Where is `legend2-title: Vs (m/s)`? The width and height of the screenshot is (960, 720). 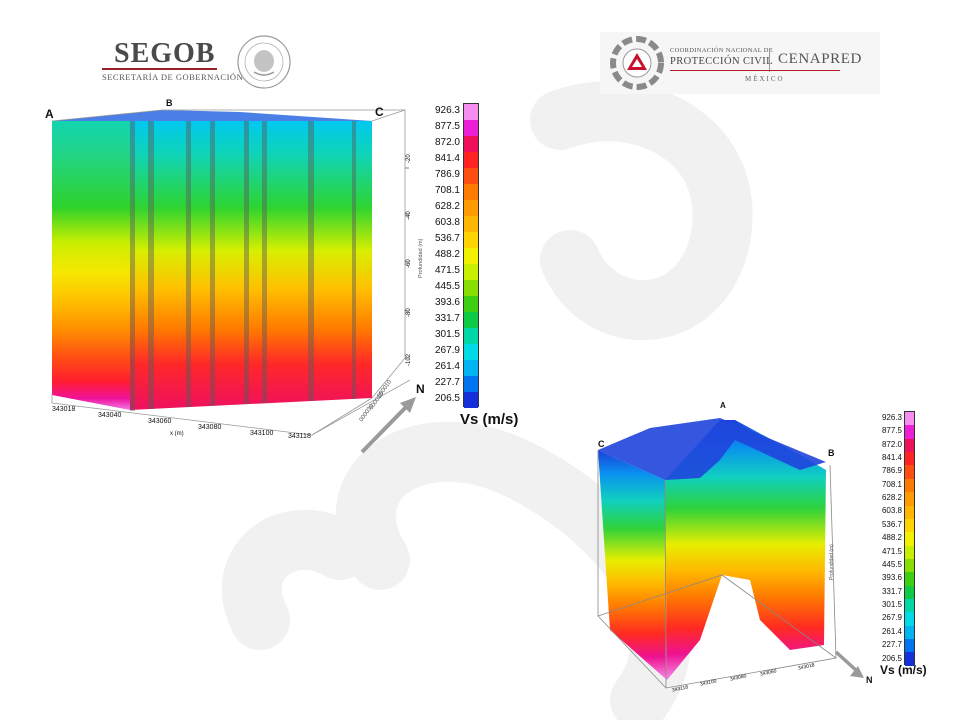
legend2-title: Vs (m/s) is located at coordinates (903, 670).